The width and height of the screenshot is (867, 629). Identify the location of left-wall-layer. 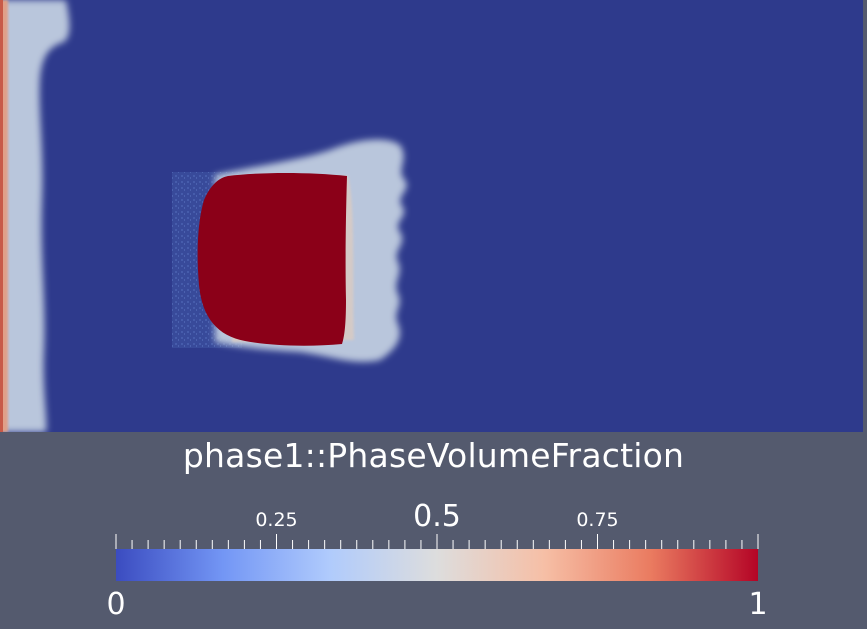
(35, 216).